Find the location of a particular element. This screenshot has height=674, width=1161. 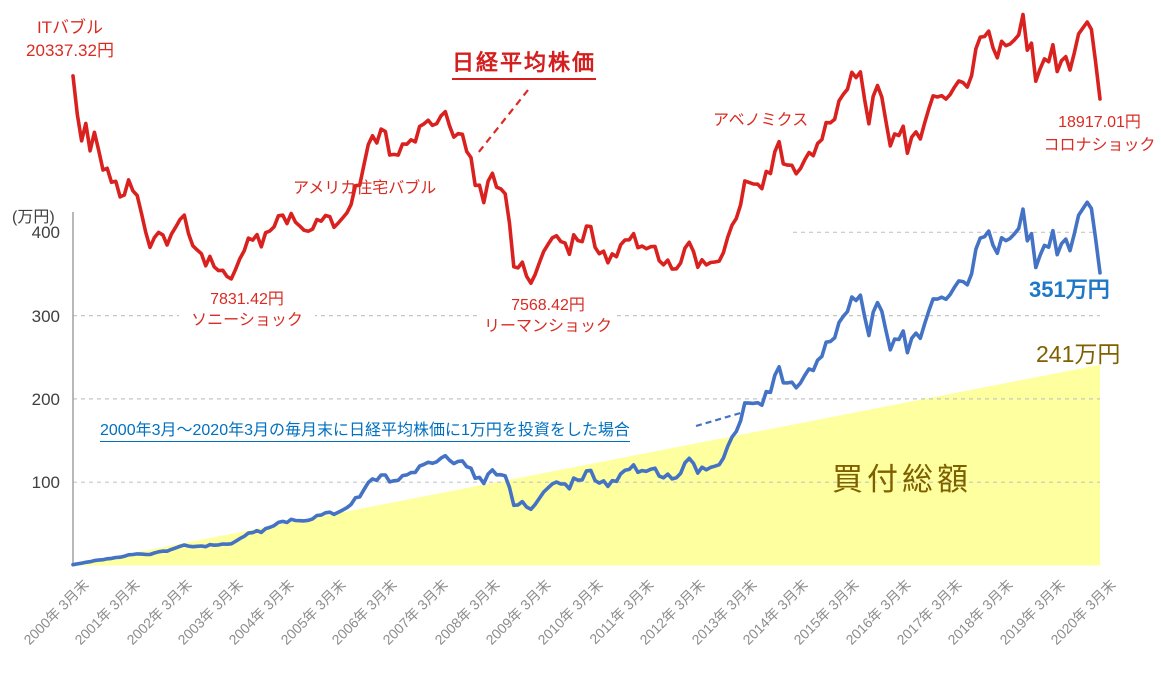

annotation-corona-shock-label: コロナショック is located at coordinates (1099, 145).